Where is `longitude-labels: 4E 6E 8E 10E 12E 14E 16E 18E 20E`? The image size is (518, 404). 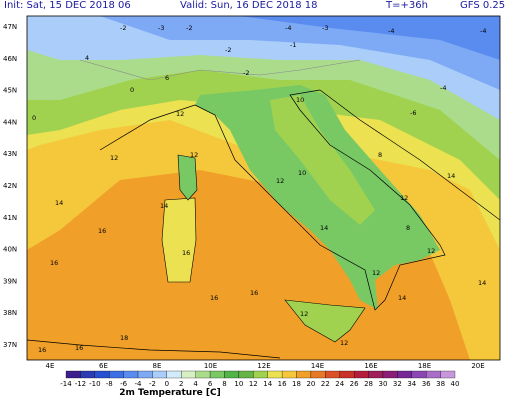 longitude-labels: 4E 6E 8E 10E 12E 14E 16E 18E 20E is located at coordinates (265, 366).